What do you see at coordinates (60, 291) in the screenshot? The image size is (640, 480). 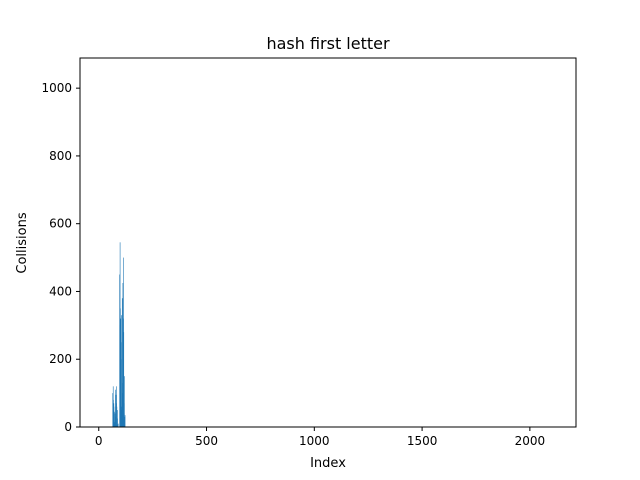 I see `y-tick-label: 400` at bounding box center [60, 291].